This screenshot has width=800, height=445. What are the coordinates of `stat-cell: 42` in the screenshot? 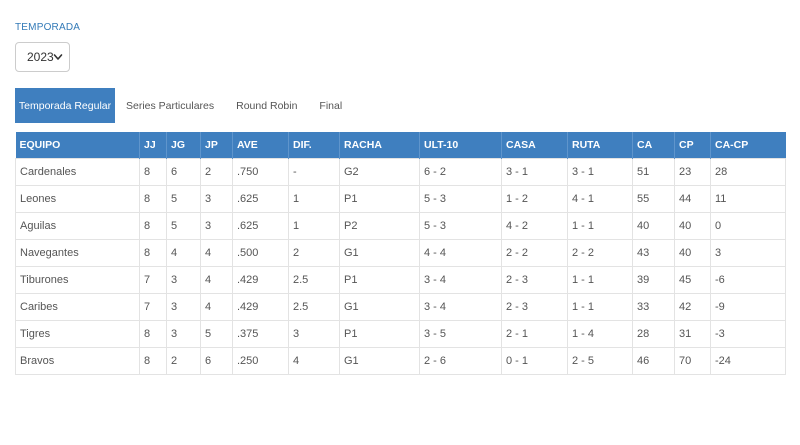 It's located at (692, 307).